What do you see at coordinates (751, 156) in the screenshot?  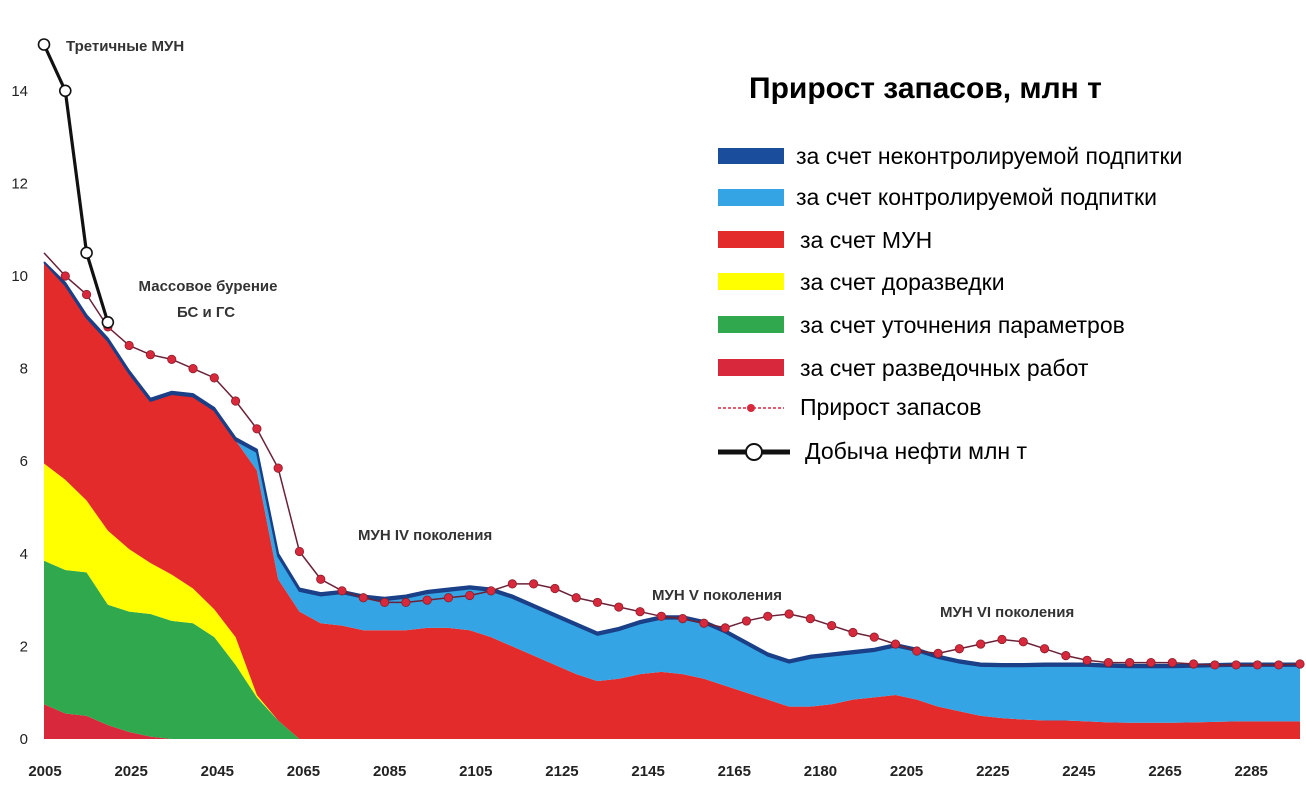 I see `legend-swatch-uncontrolled` at bounding box center [751, 156].